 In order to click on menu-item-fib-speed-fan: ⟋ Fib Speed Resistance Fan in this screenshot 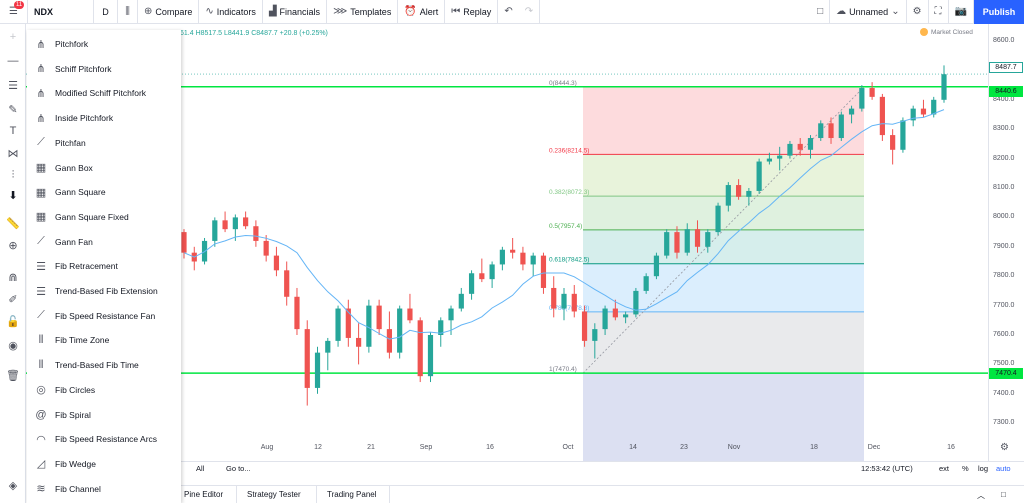, I will do `click(104, 316)`.